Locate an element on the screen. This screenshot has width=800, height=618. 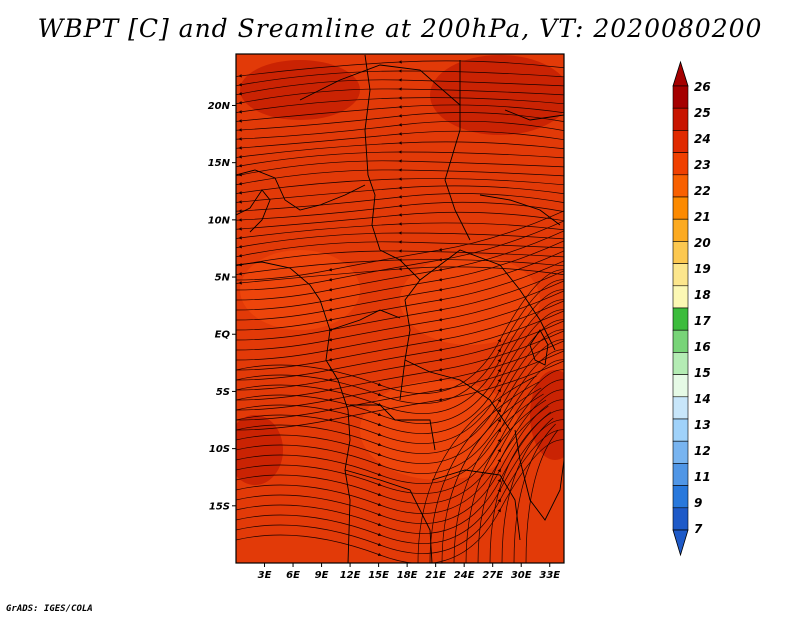
colorbar-bottom-arrow is located at coordinates (680, 543).